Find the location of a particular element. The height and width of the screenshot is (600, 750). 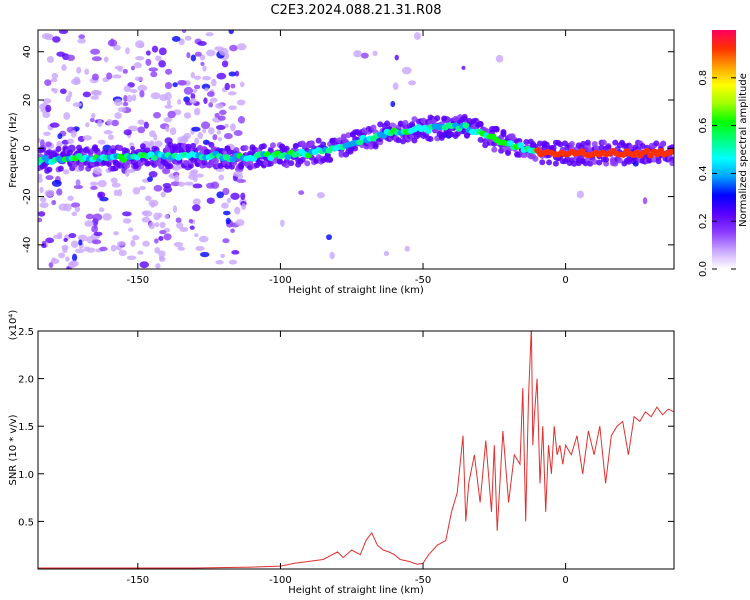

snr-multiplier: (x10⁴) is located at coordinates (13, 325).